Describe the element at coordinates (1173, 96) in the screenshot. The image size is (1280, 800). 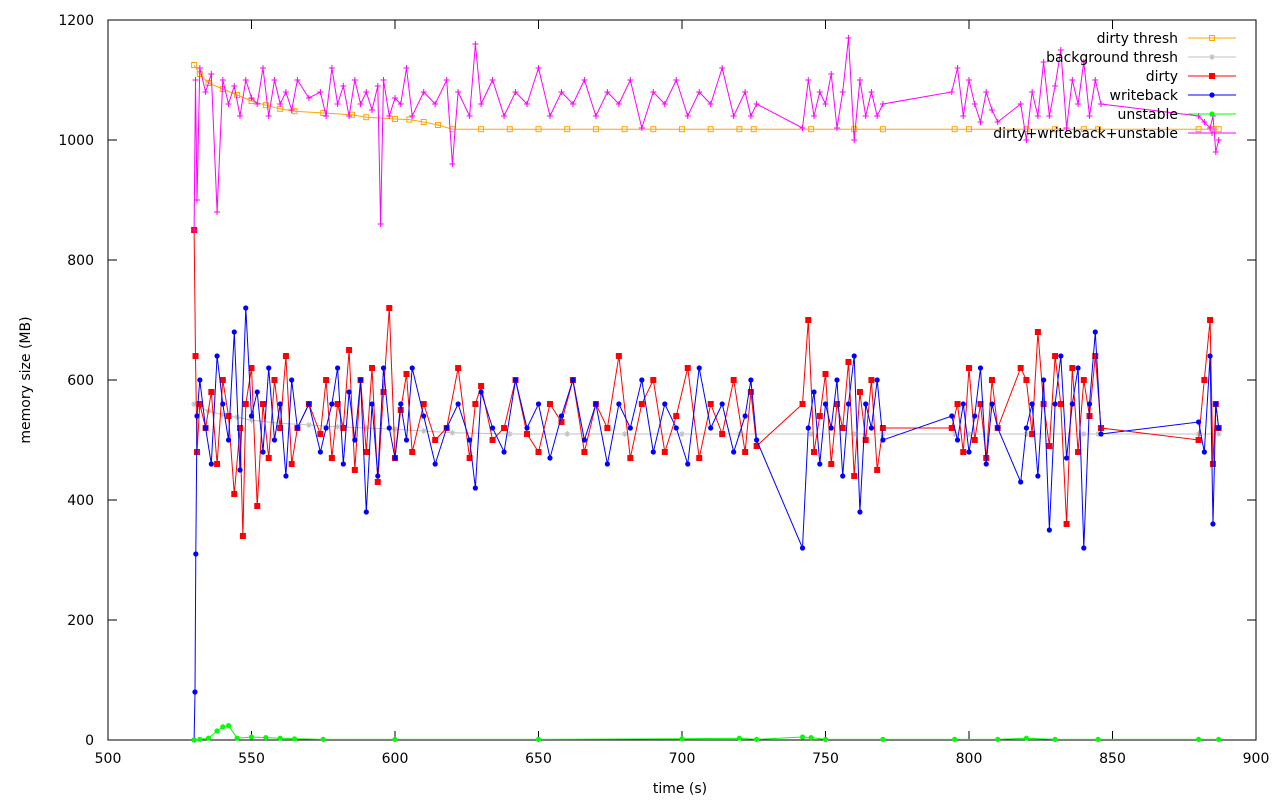
I see `legend-entry-writeback: writeback` at that location.